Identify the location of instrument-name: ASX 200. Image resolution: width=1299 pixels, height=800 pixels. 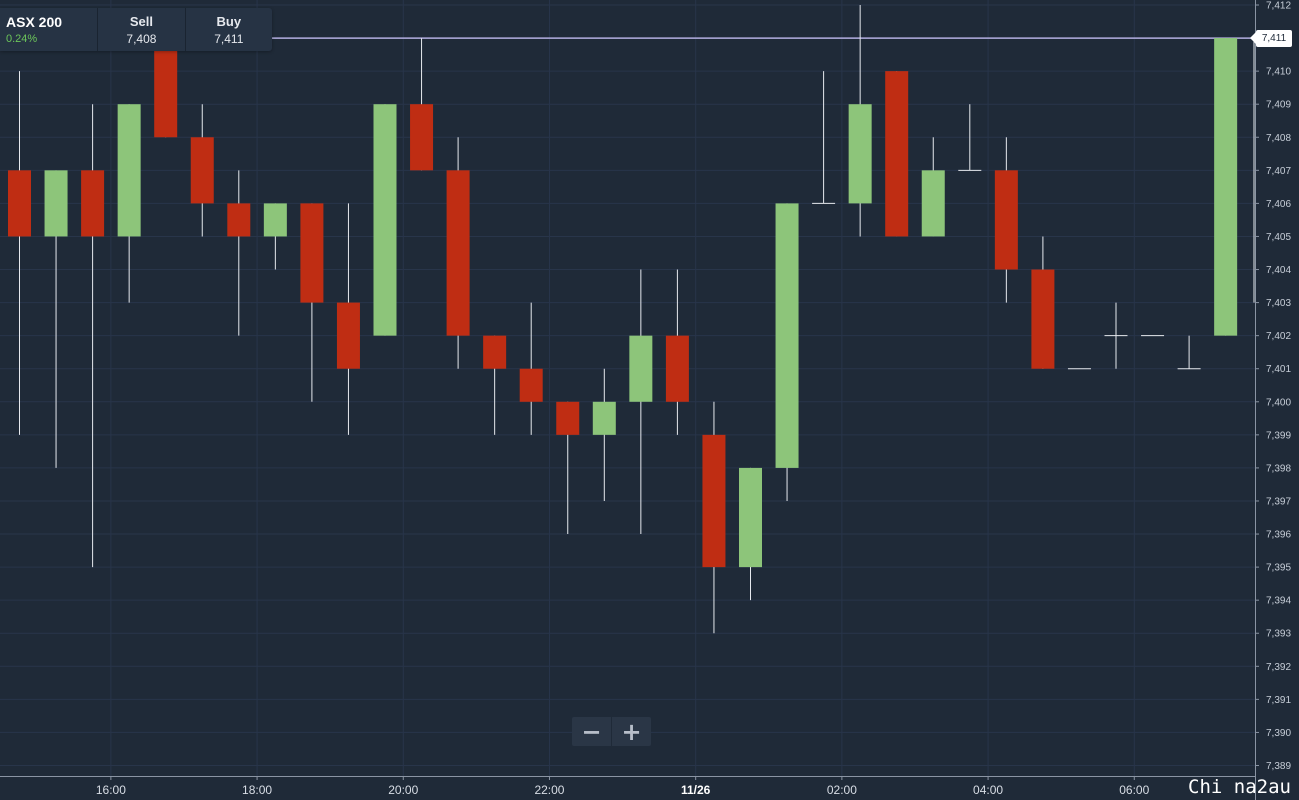
(34, 22).